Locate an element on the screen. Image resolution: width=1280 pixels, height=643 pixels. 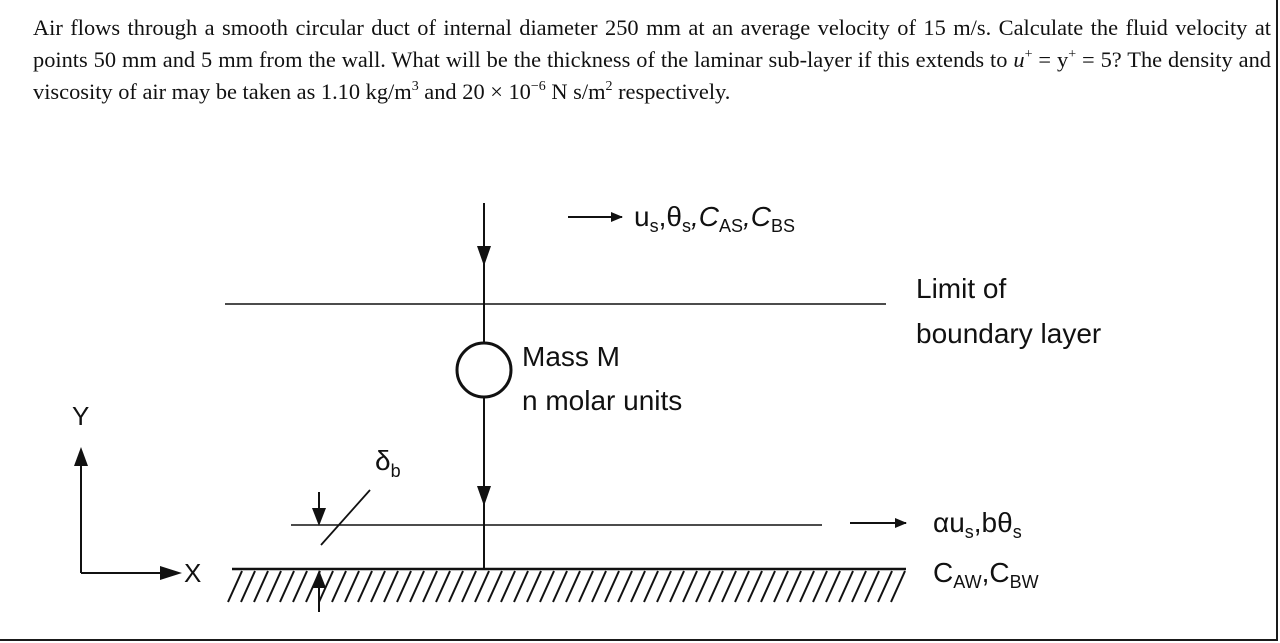
delta-b-leader-line is located at coordinates (345, 517).